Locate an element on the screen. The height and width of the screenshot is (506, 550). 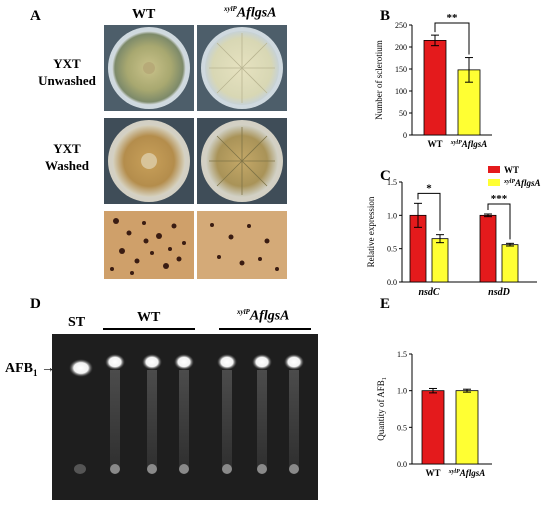
chart-e-y-tick-label: 1.0 is located at coordinates (402, 391).